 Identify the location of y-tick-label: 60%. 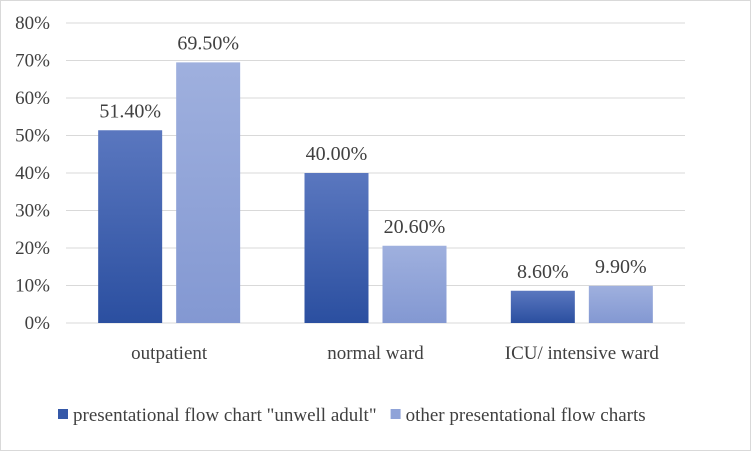
(32, 98).